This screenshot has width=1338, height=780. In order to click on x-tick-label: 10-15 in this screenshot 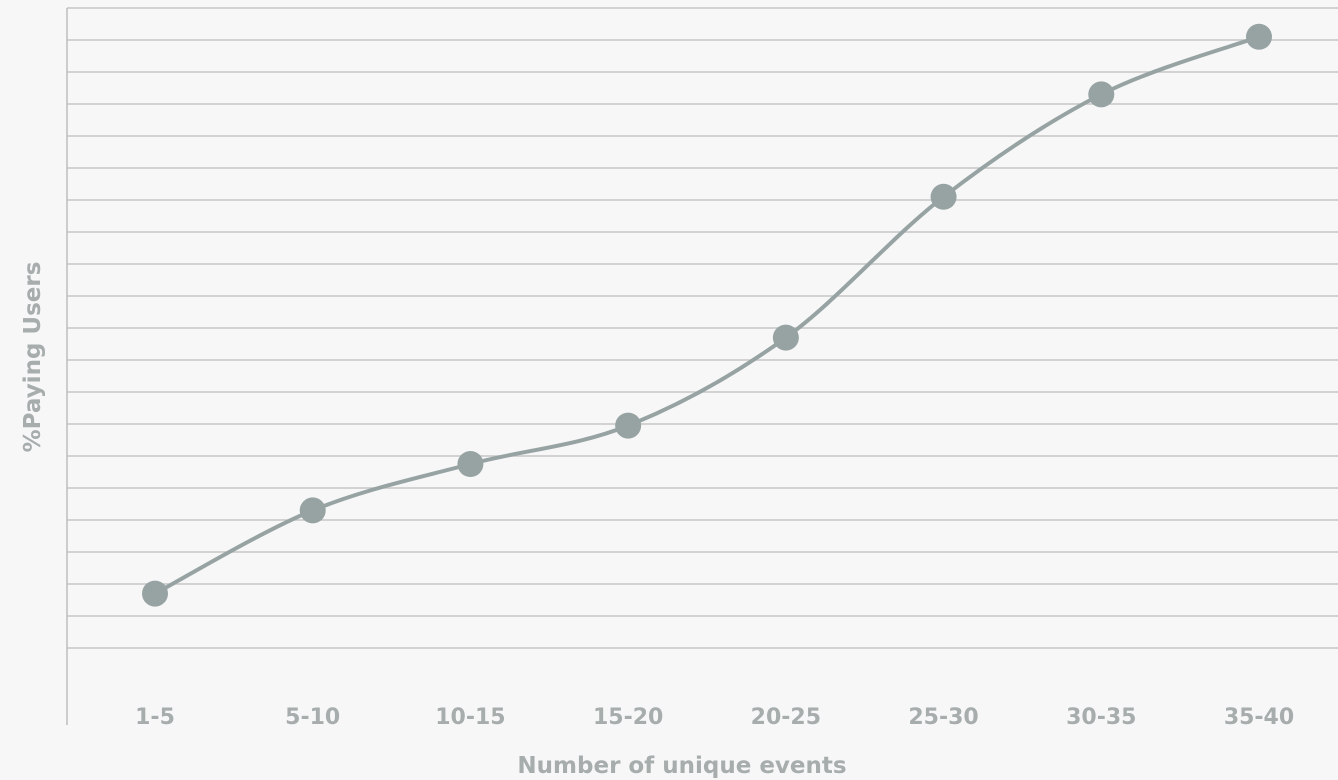, I will do `click(470, 717)`.